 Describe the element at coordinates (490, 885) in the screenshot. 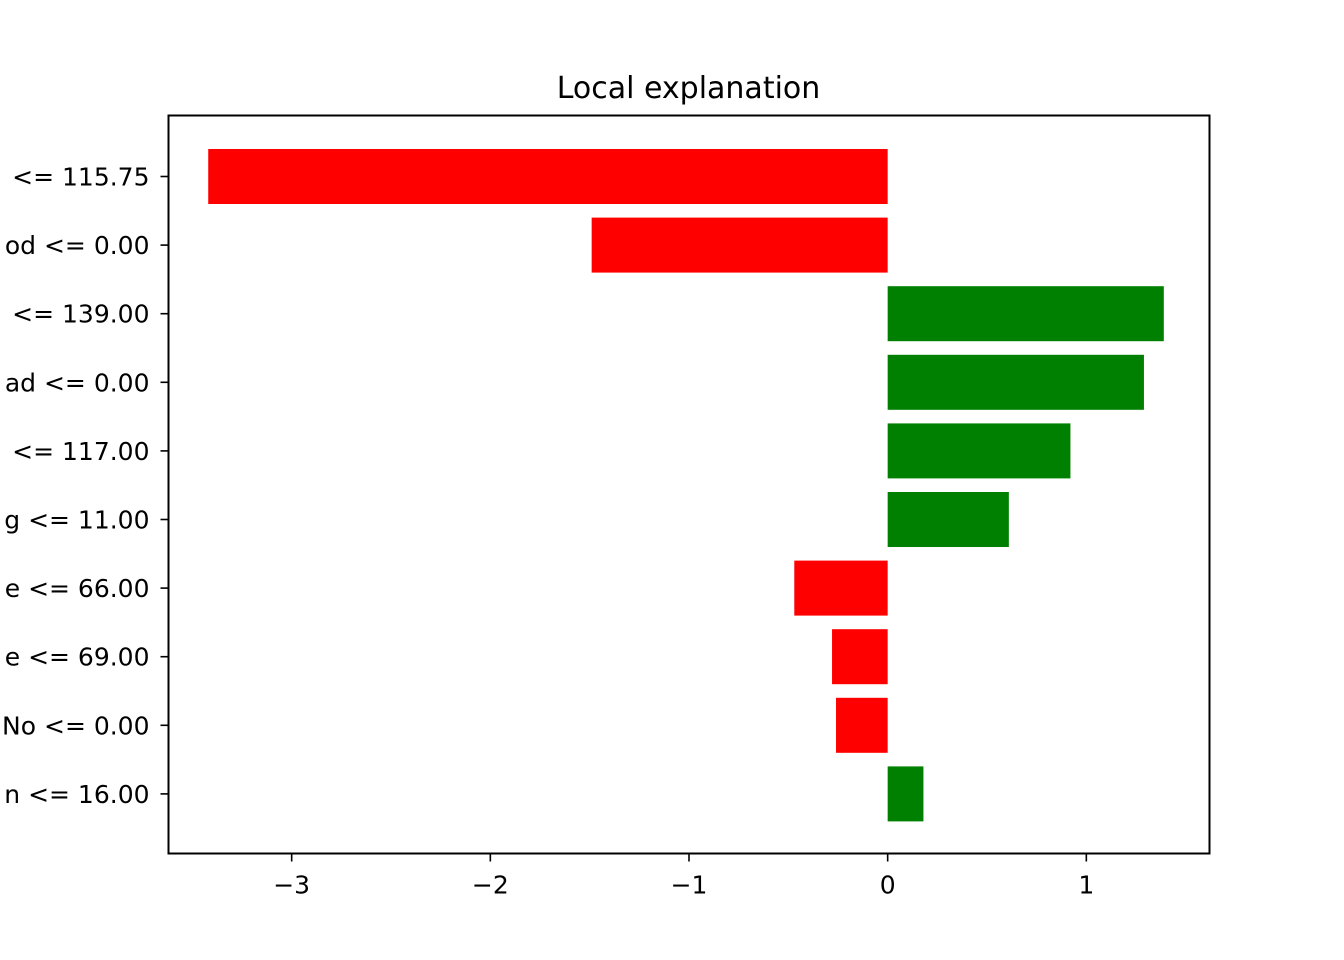

I see `x-tick-label-1: −2` at that location.